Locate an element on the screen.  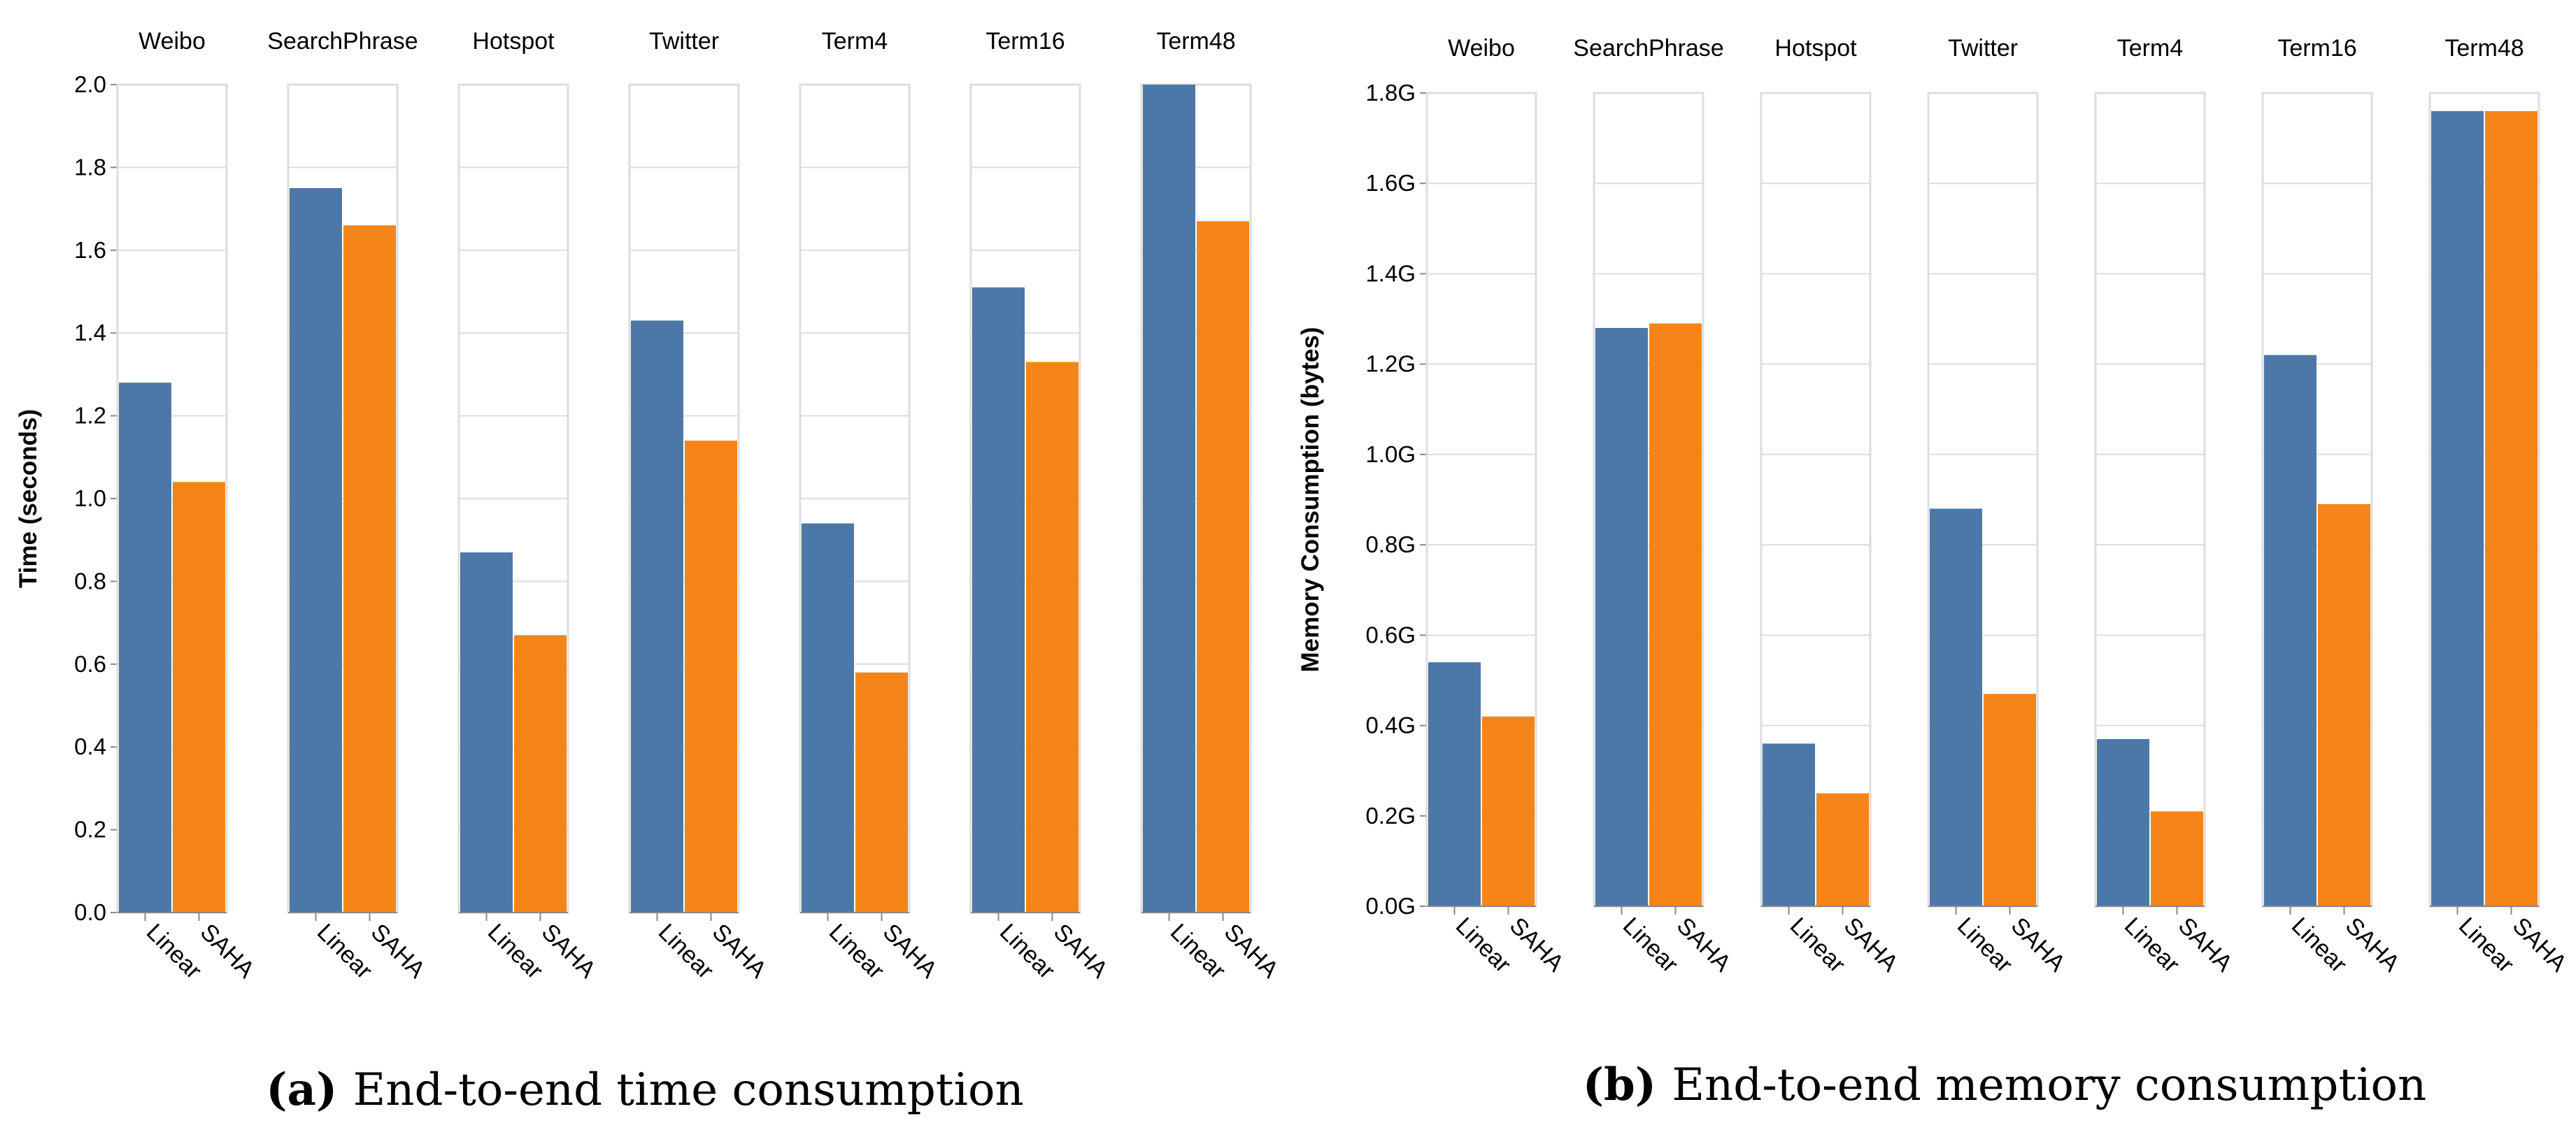
y-tick-label: 1.4G is located at coordinates (1390, 273).